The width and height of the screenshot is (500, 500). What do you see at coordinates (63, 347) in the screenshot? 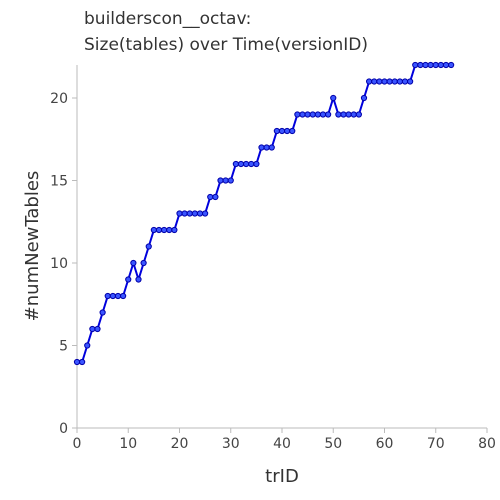
I see `y-tick-label: 5` at bounding box center [63, 347].